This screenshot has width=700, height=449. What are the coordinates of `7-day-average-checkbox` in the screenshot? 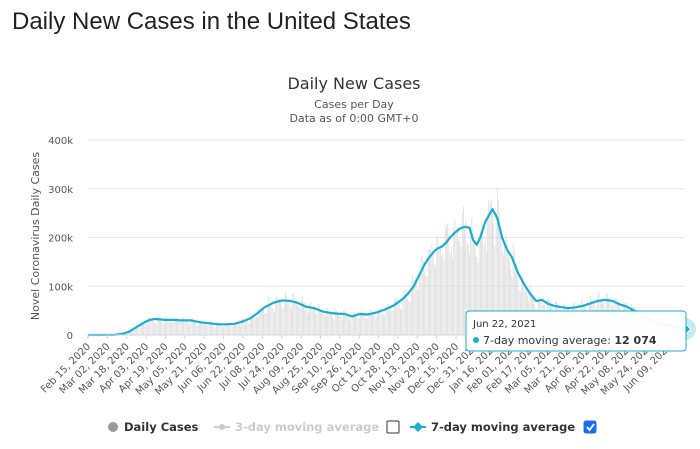 It's located at (590, 427).